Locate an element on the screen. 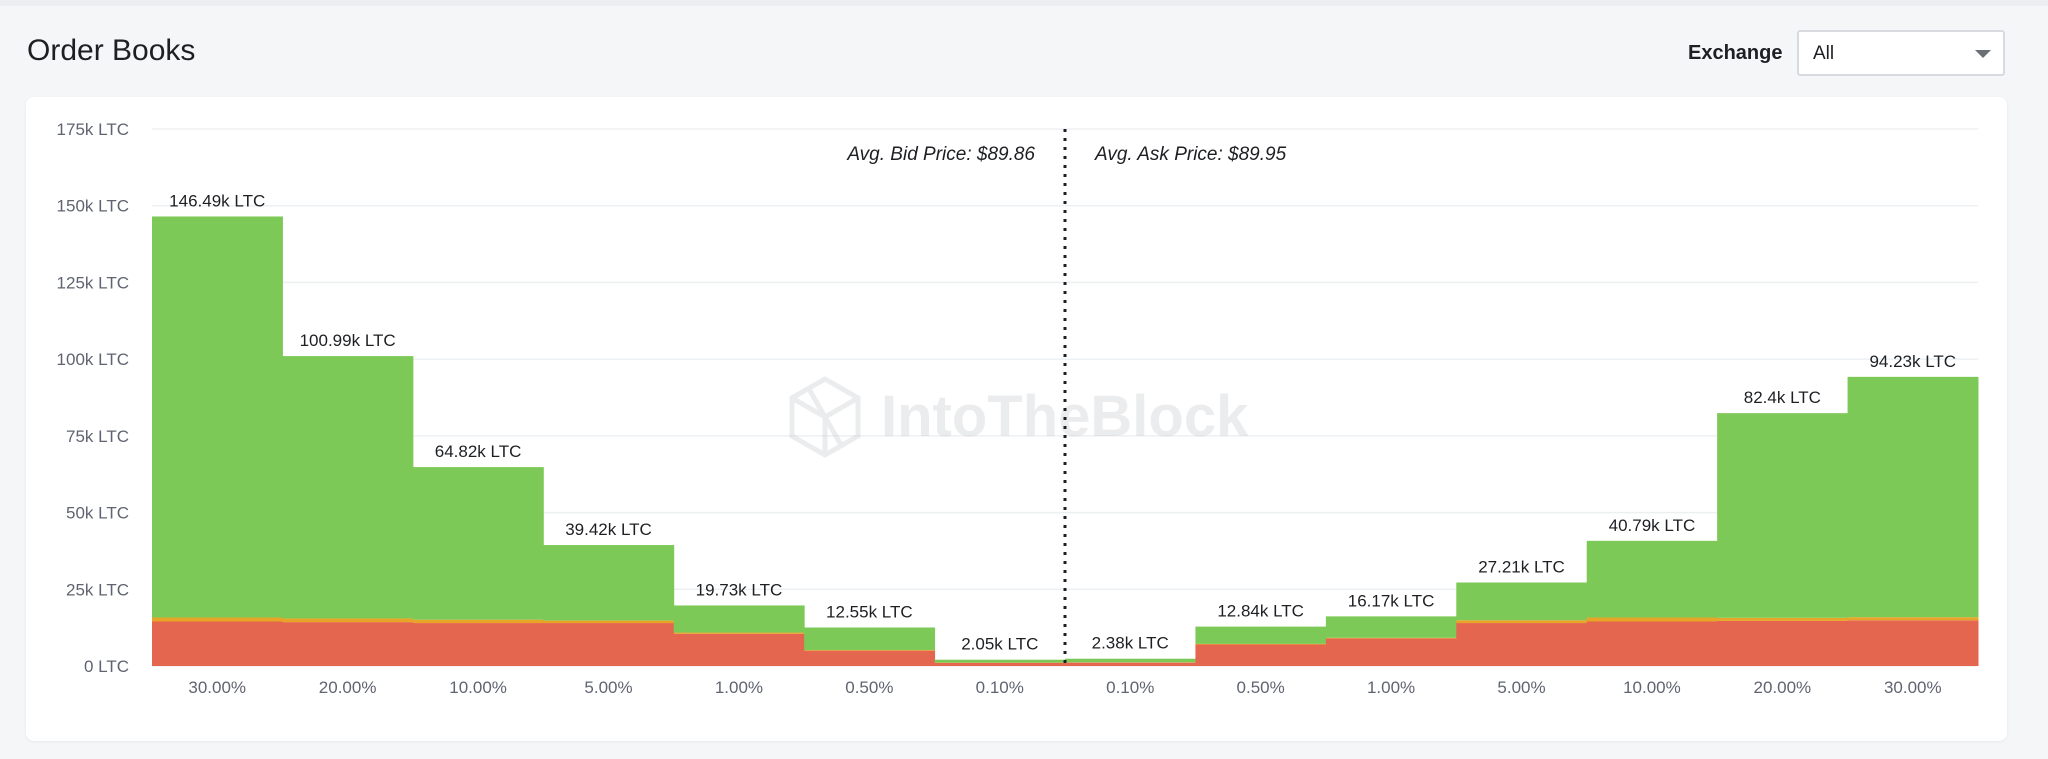 The width and height of the screenshot is (2048, 759). value-label: 94.23k LTC is located at coordinates (1912, 361).